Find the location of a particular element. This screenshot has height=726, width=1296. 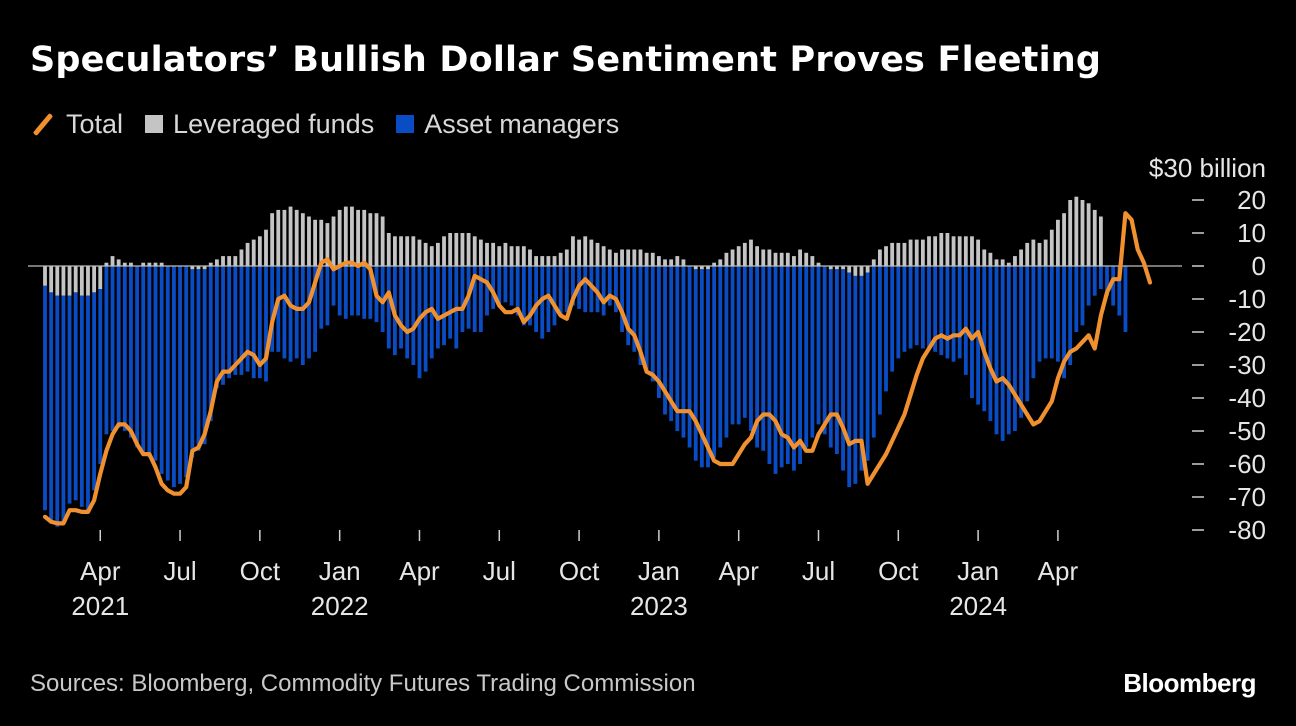

x-tick-label-apr-9: Apr is located at coordinates (100, 571).